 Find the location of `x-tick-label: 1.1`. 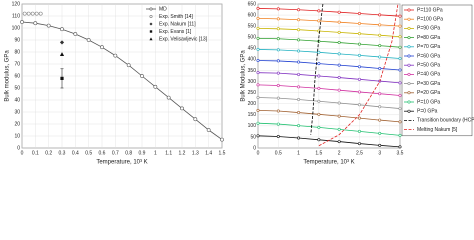

x-tick-label: 1.1 is located at coordinates (168, 153).